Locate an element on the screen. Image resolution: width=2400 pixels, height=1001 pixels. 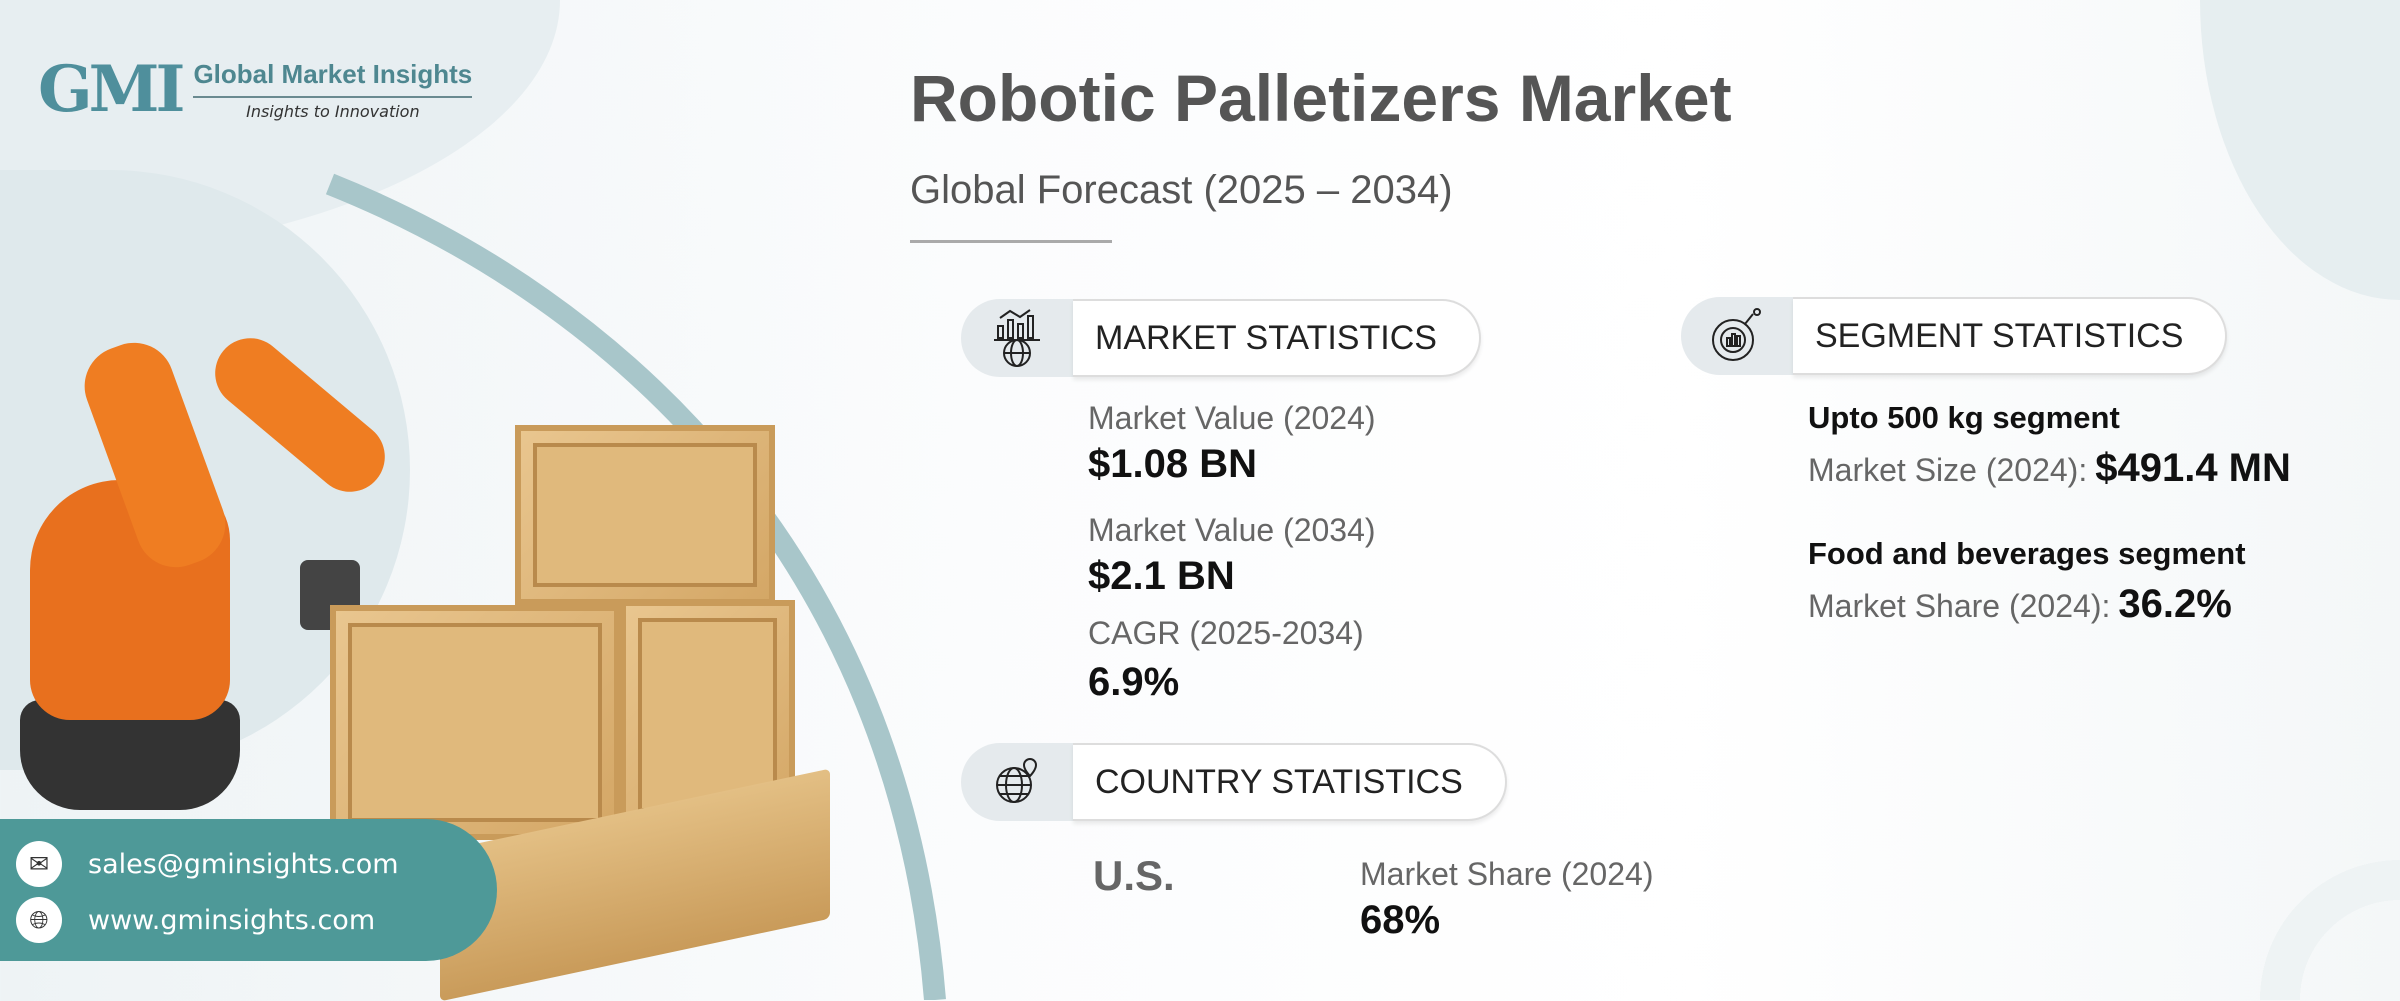
pie-chart-icon is located at coordinates (1737, 336).